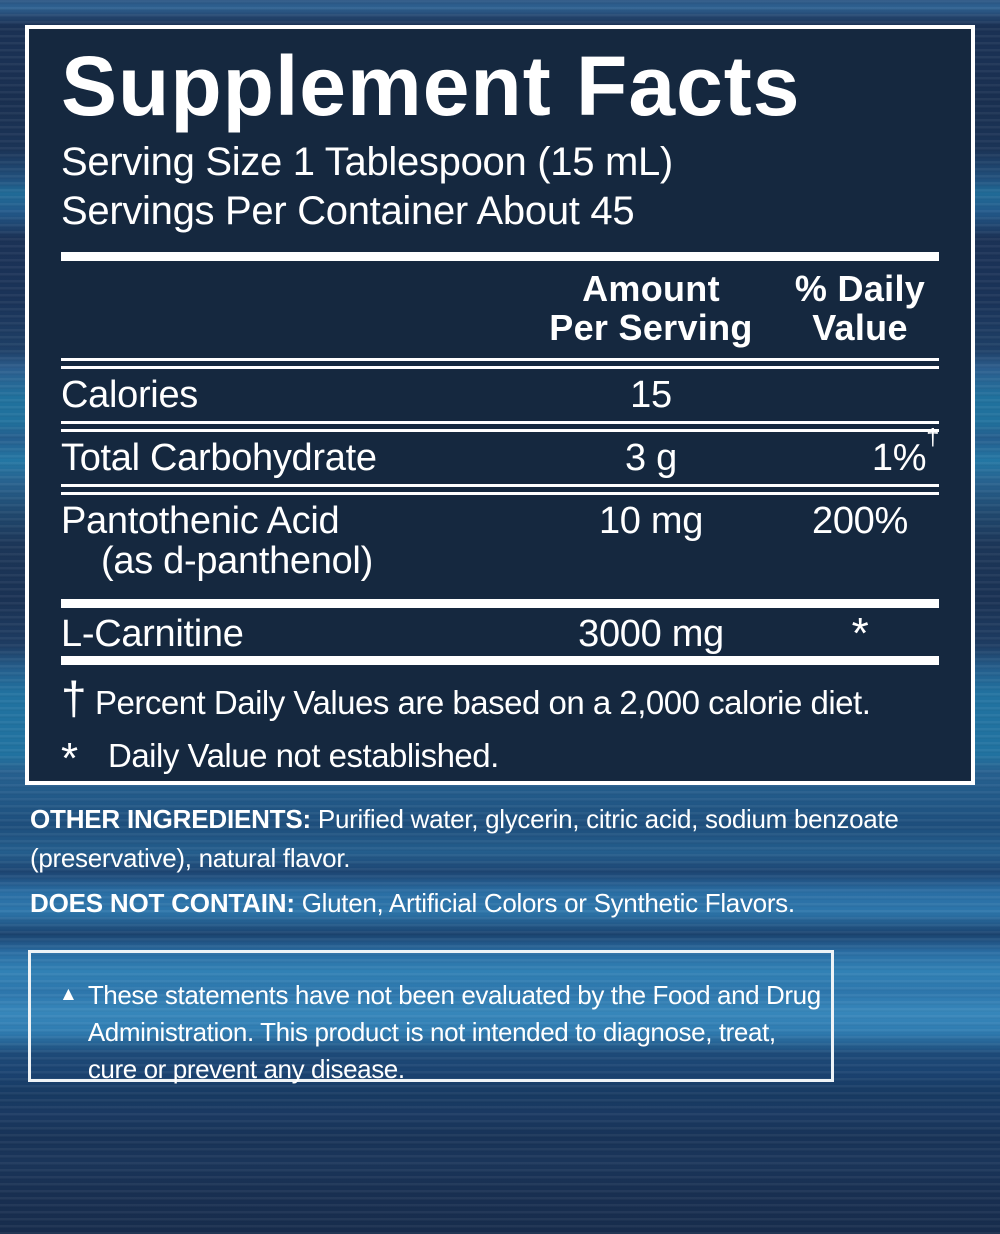 The height and width of the screenshot is (1234, 1000). Describe the element at coordinates (500, 455) in the screenshot. I see `nutrient-row-total-carbohydrate: Total Carbohydrate 3 g 1%†` at that location.